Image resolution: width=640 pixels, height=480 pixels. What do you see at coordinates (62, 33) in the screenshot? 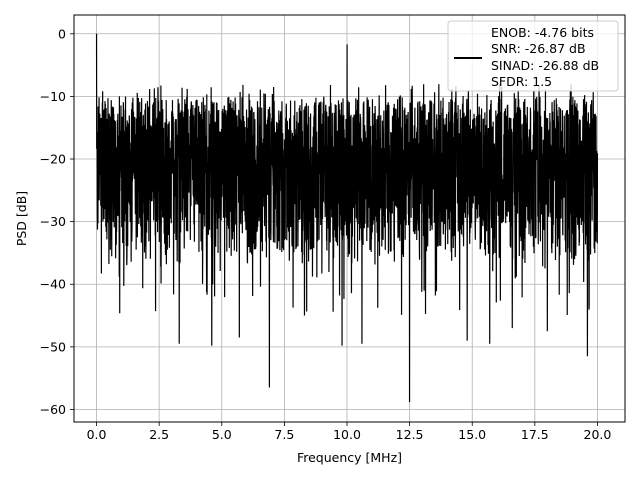
I see `y-tick-label: 0` at bounding box center [62, 33].